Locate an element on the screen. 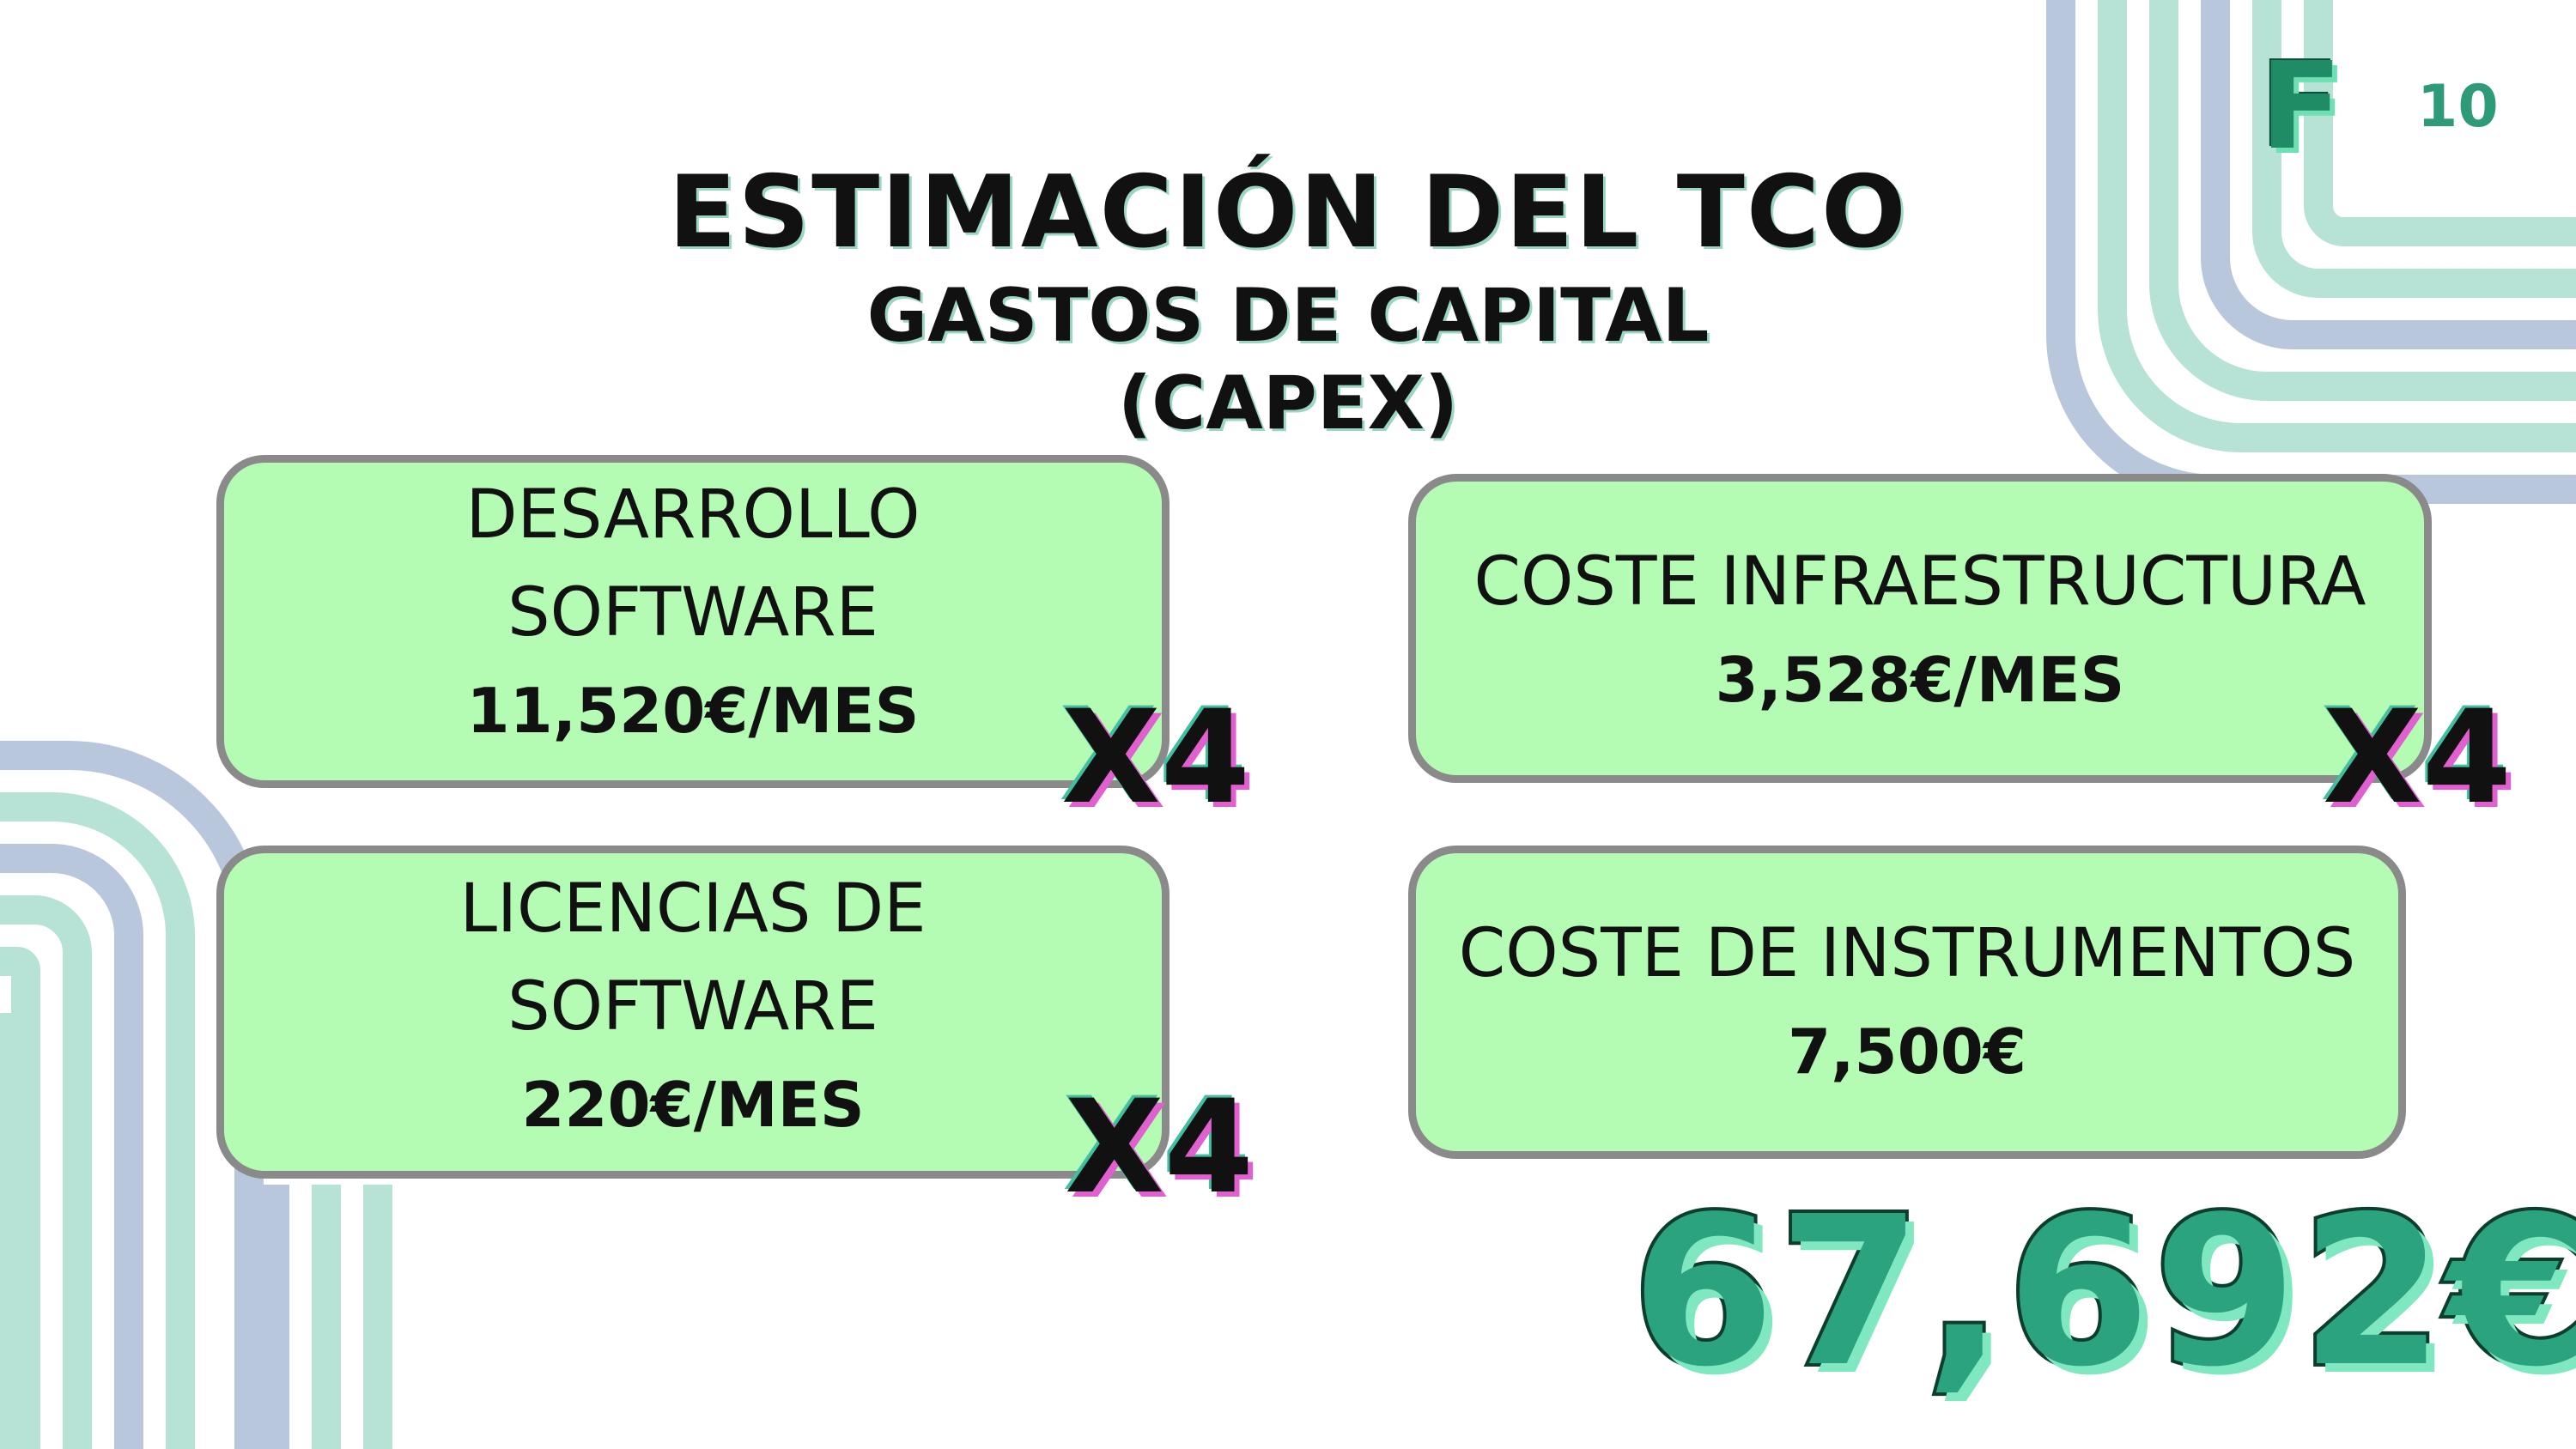  card-label-line: COSTE INFRAESTRUCTURA is located at coordinates (1919, 582).